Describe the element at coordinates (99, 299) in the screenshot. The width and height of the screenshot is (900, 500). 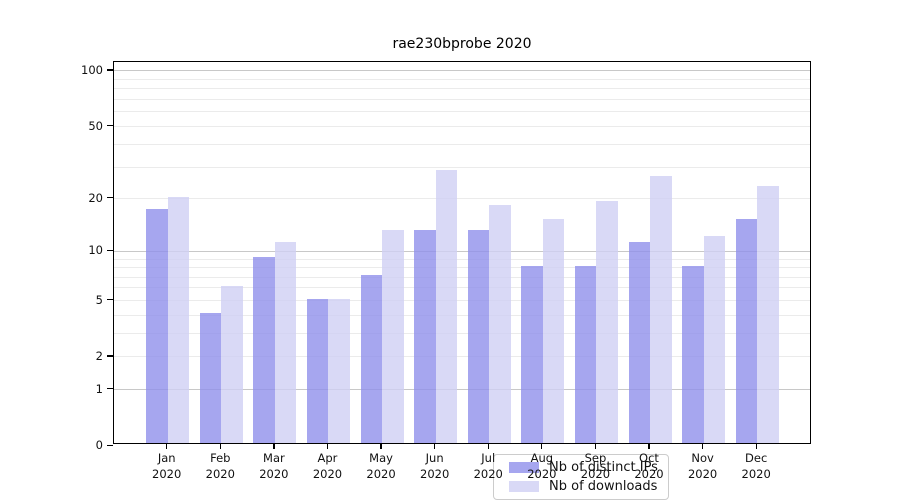
I see `y-tick-label-5: 5` at that location.